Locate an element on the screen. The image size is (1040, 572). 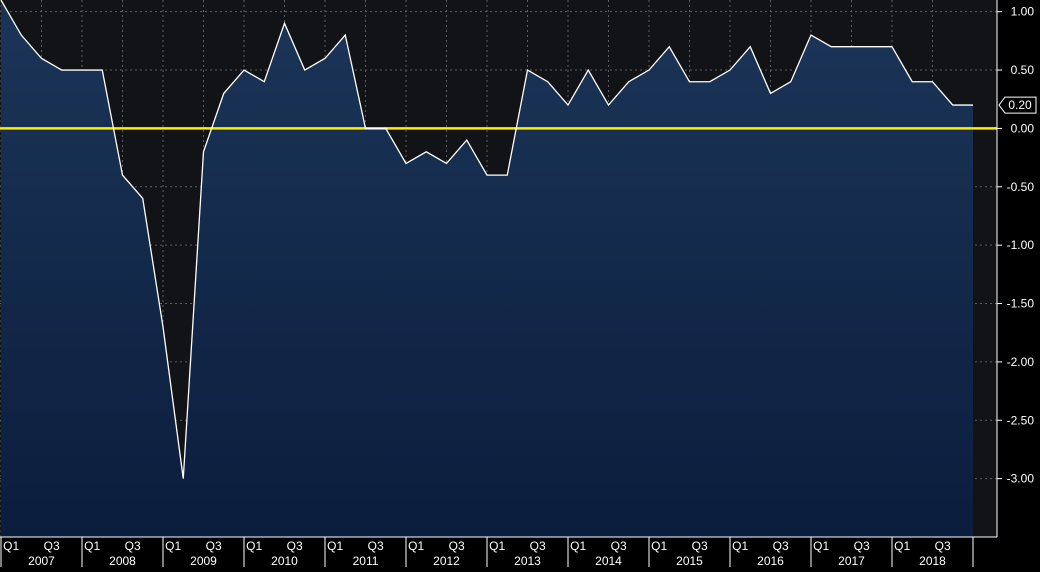
x-year-label: 2018 is located at coordinates (932, 560).